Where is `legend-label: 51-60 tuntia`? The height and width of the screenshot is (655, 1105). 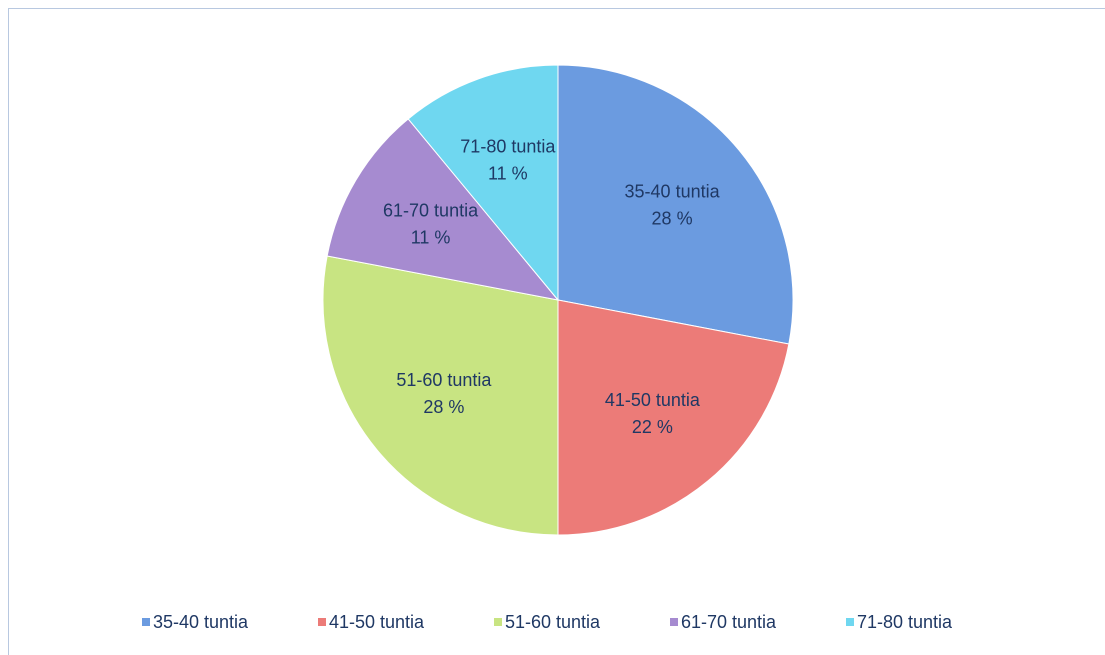
legend-label: 51-60 tuntia is located at coordinates (553, 622).